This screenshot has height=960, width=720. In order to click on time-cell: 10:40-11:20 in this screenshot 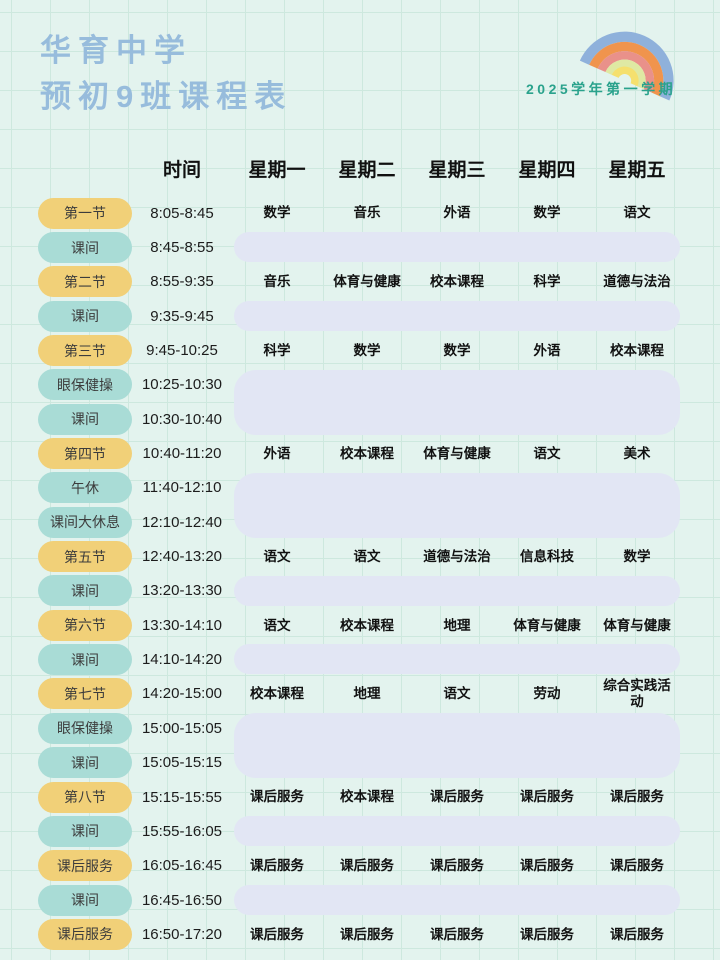, I will do `click(182, 454)`.